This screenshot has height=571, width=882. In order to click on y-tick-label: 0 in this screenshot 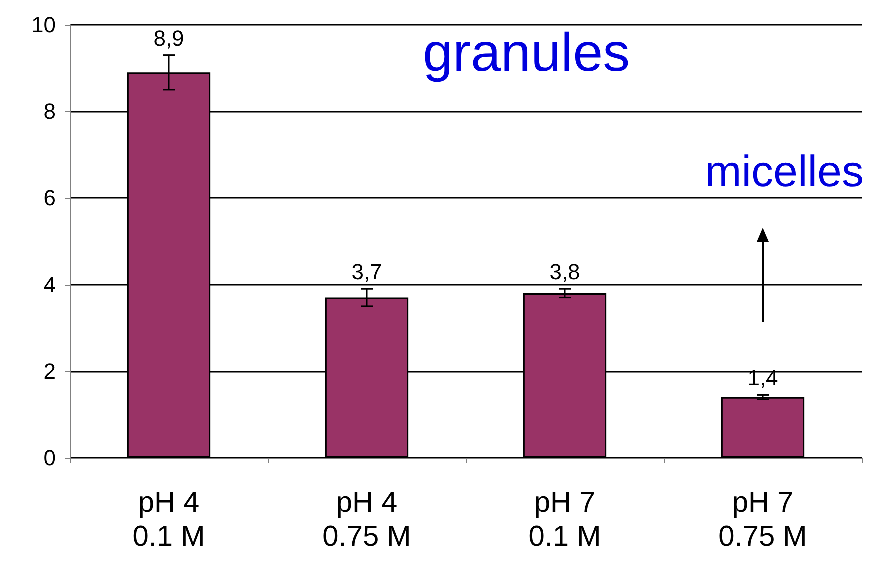, I will do `click(50, 458)`.